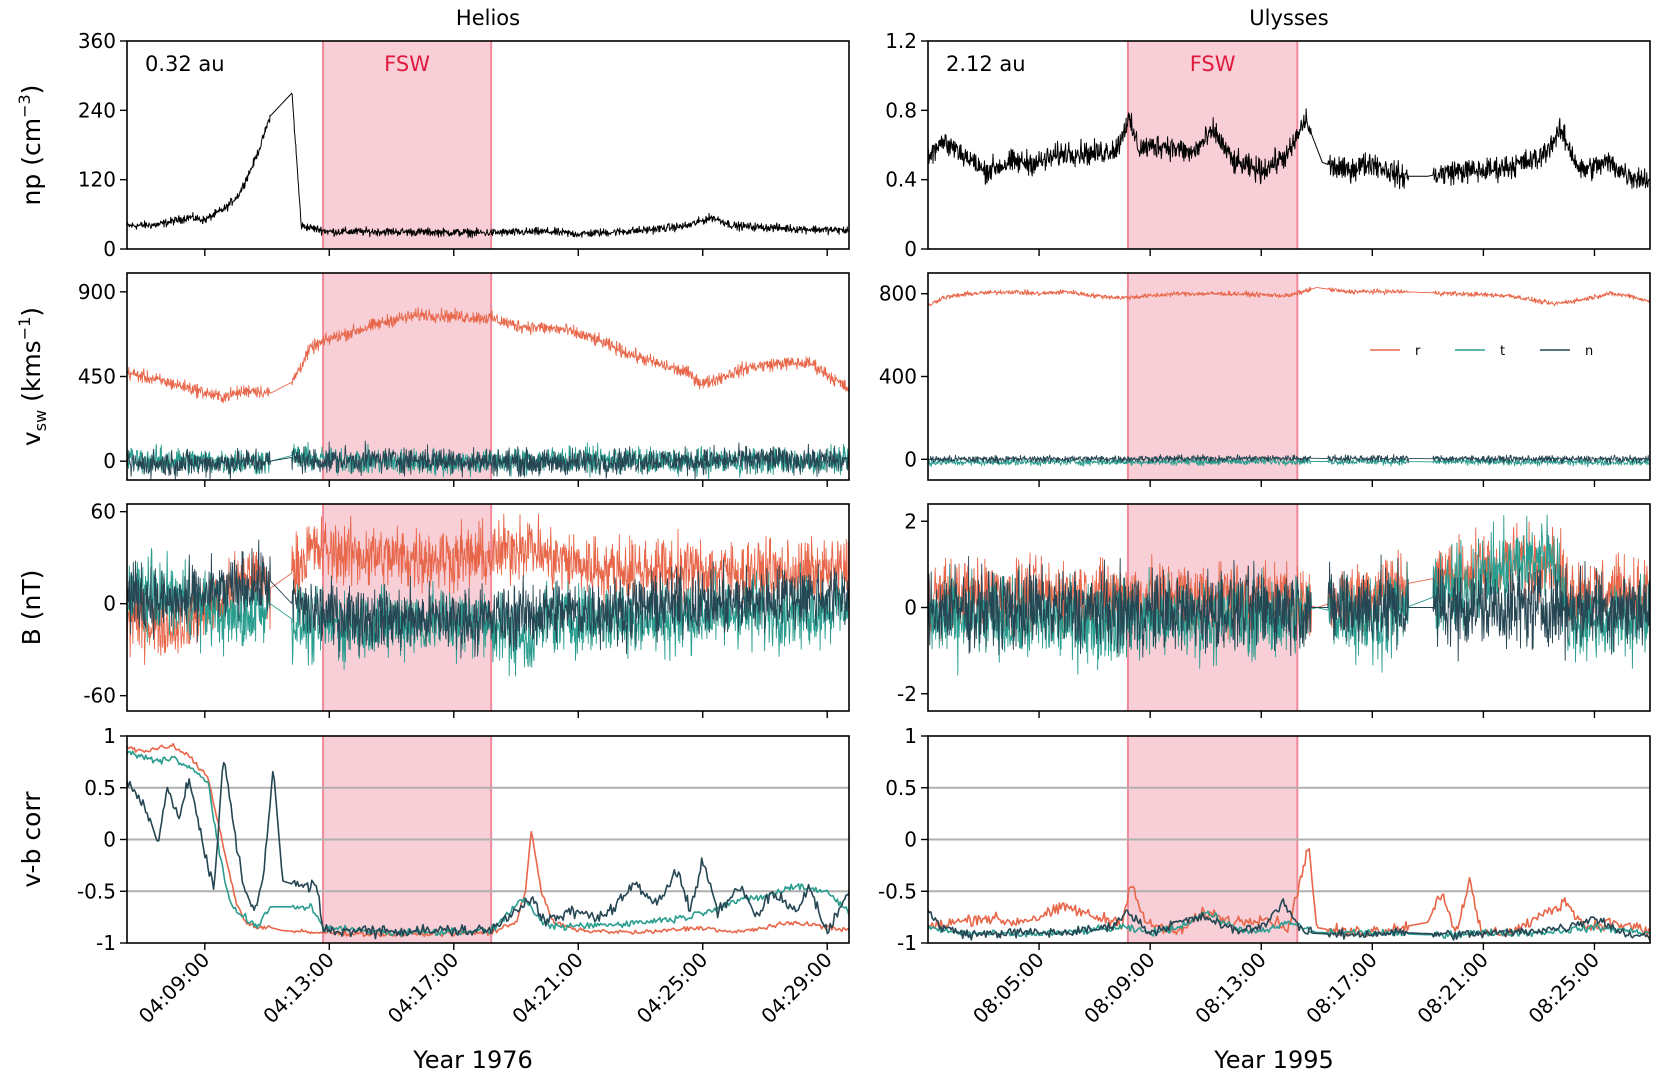 The width and height of the screenshot is (1661, 1075). I want to click on y-axis-title-text: v-b corr, so click(31, 839).